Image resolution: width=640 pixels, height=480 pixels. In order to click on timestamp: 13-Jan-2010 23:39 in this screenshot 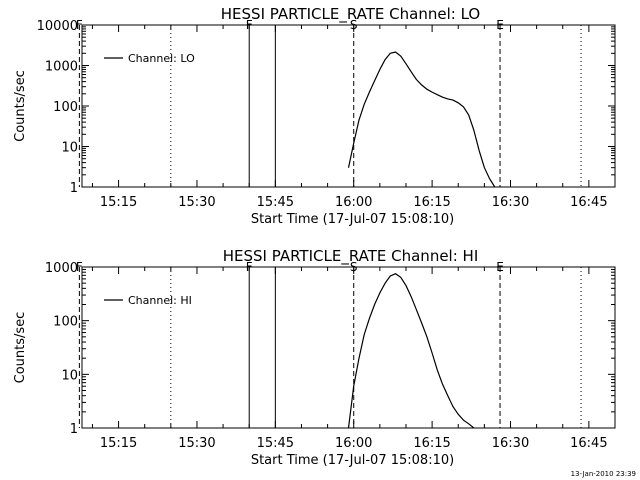, I will do `click(603, 474)`.